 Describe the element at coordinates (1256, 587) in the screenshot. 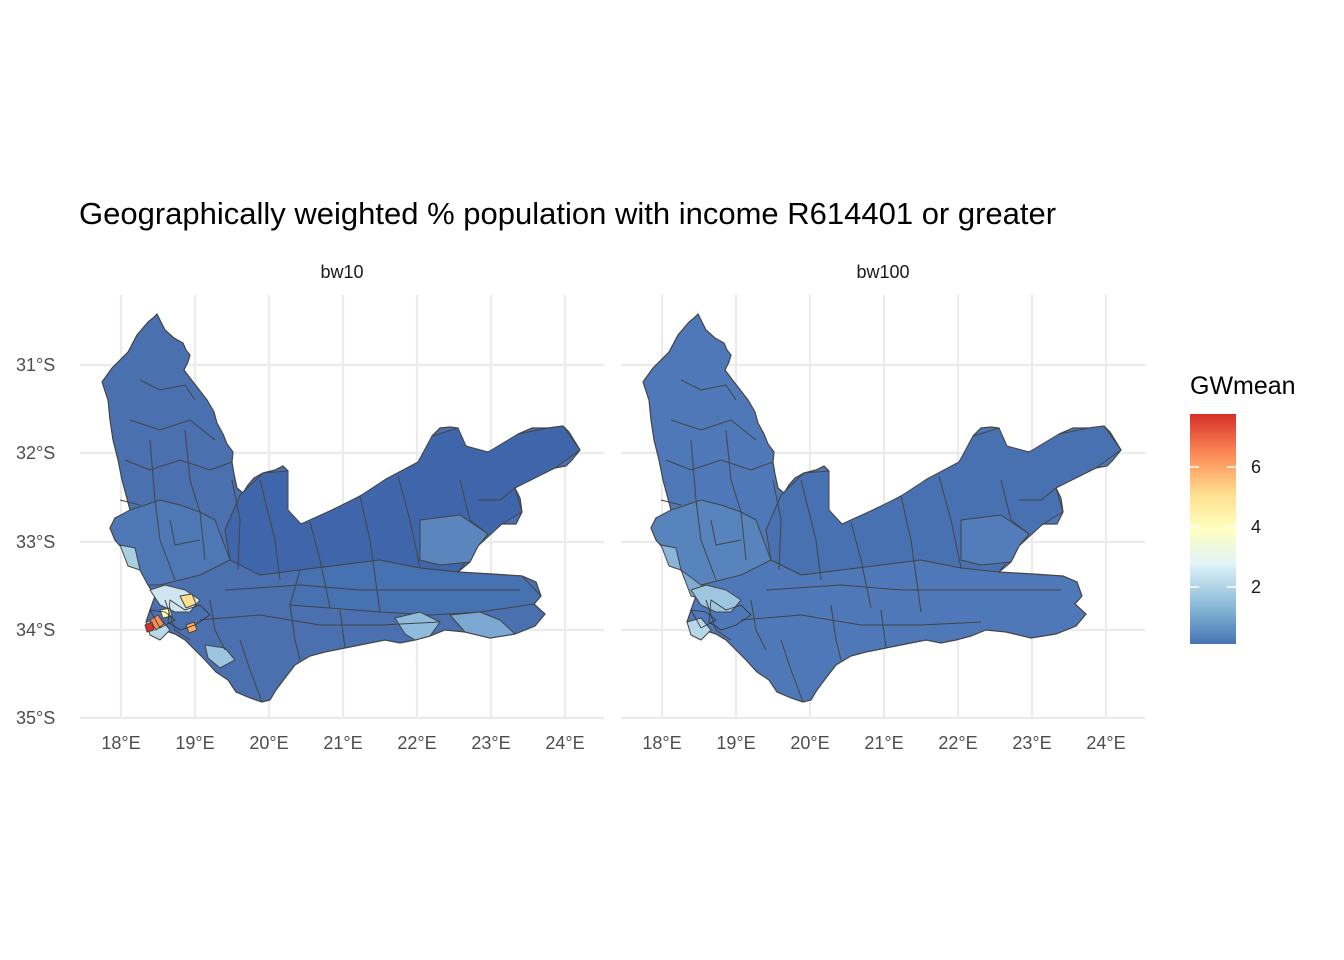

I see `legend-tick-label: 2` at that location.